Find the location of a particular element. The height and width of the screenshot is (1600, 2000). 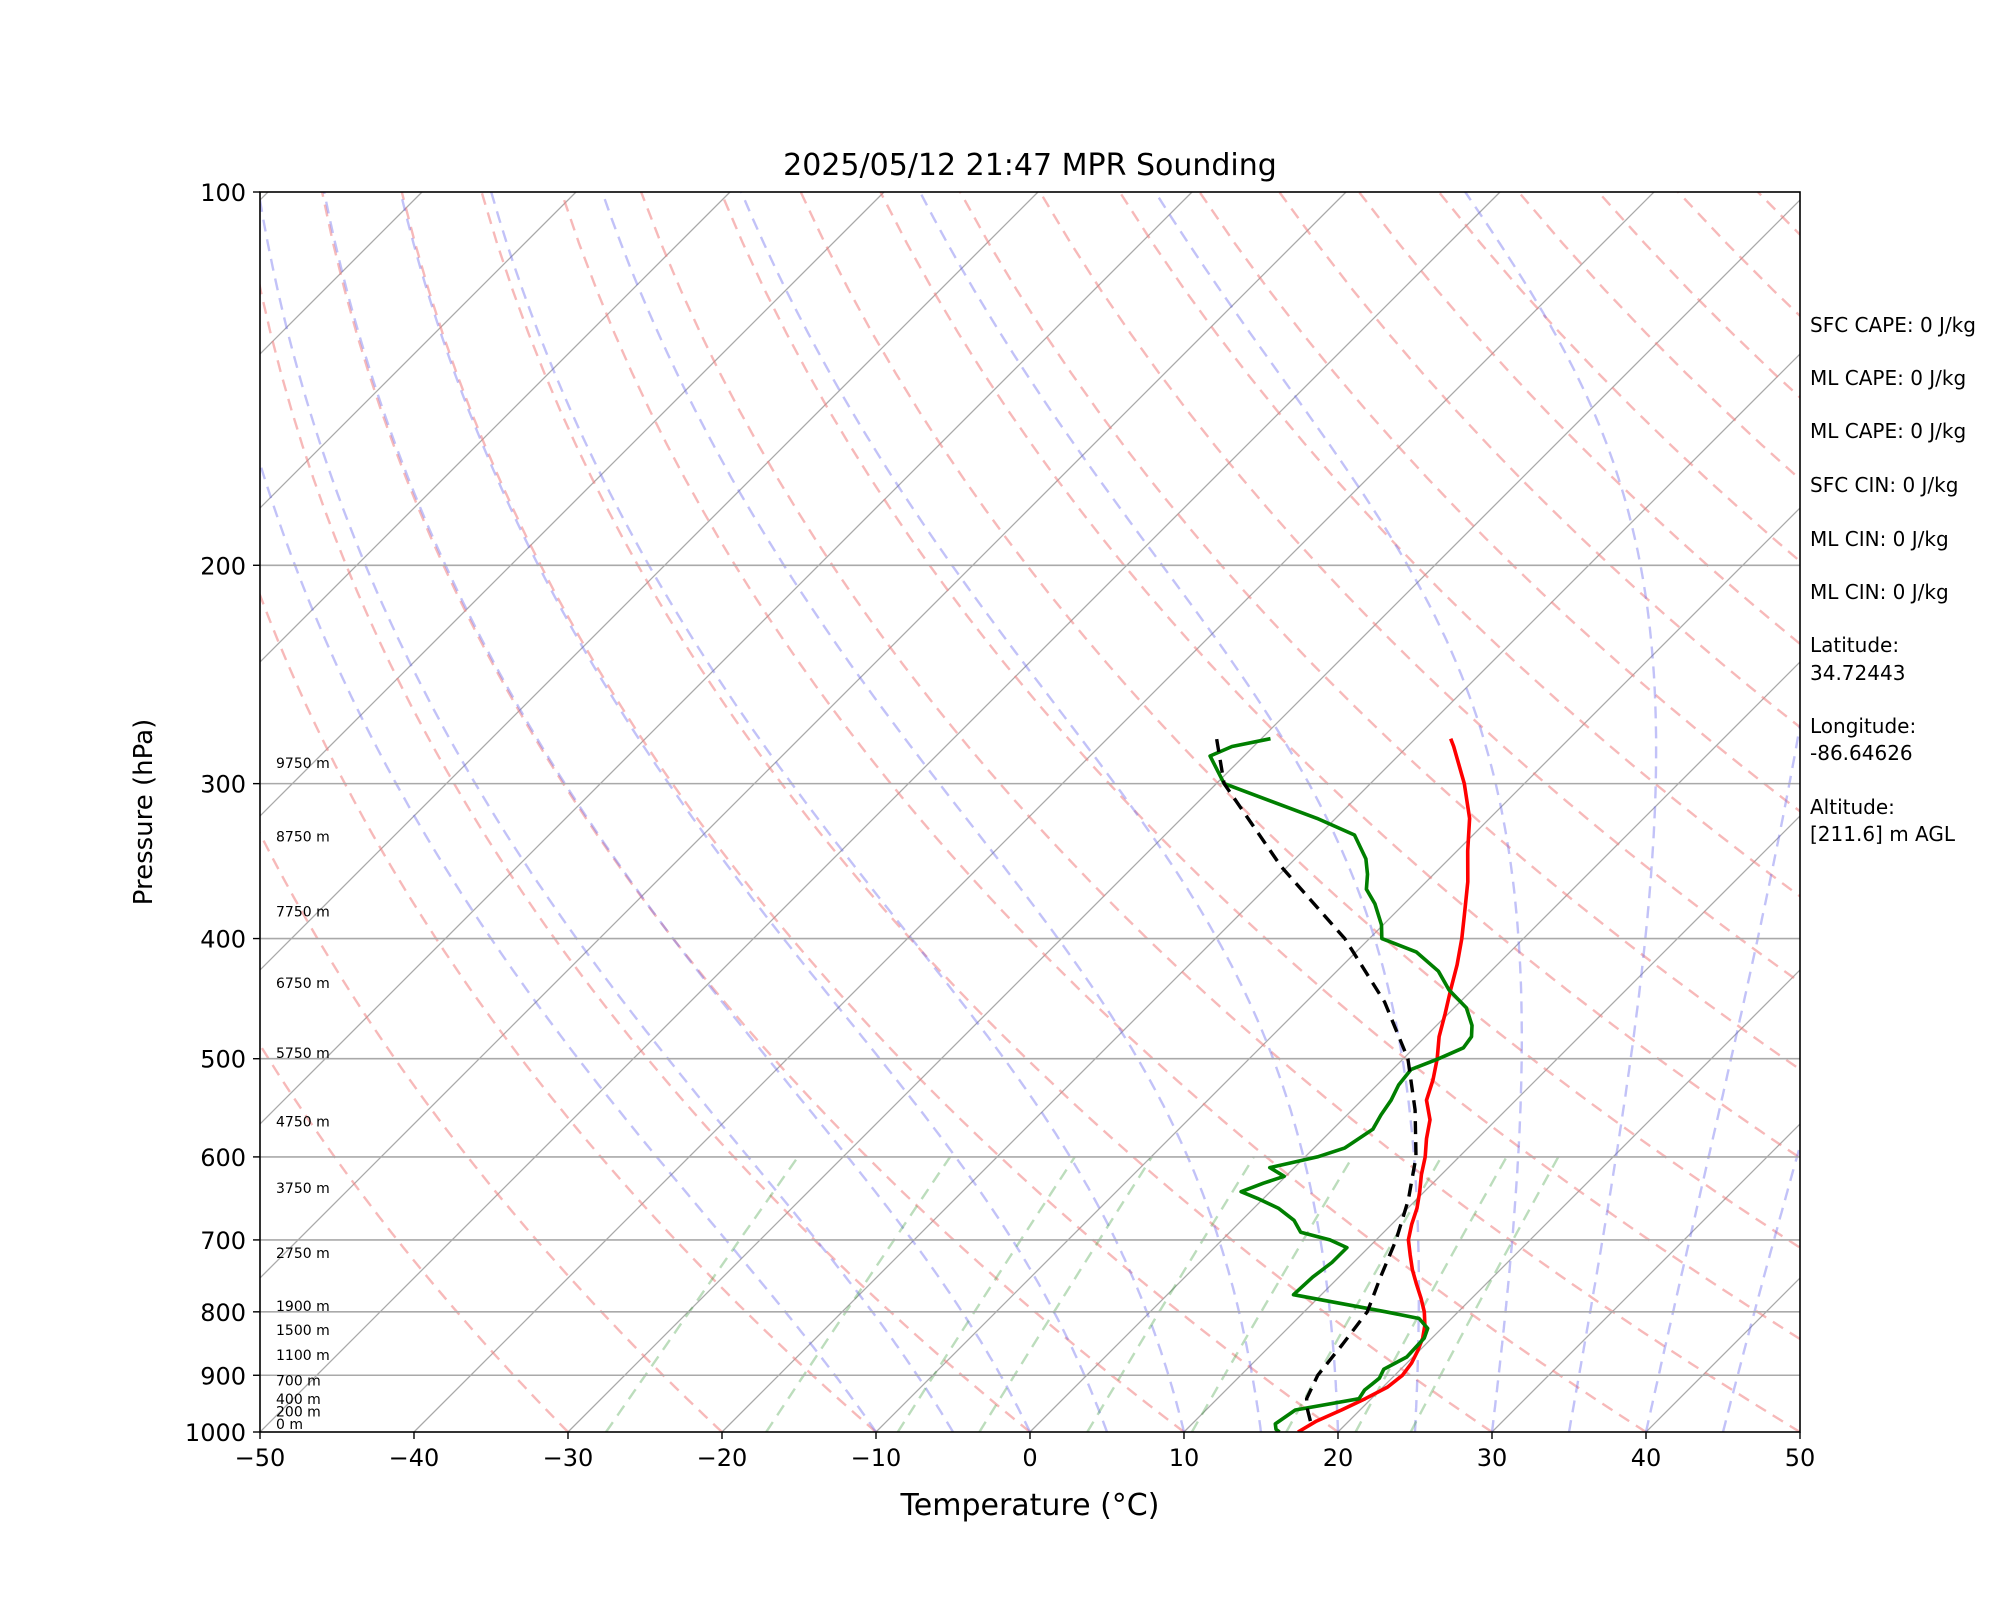

sounding-profiles is located at coordinates (1341, 1084).